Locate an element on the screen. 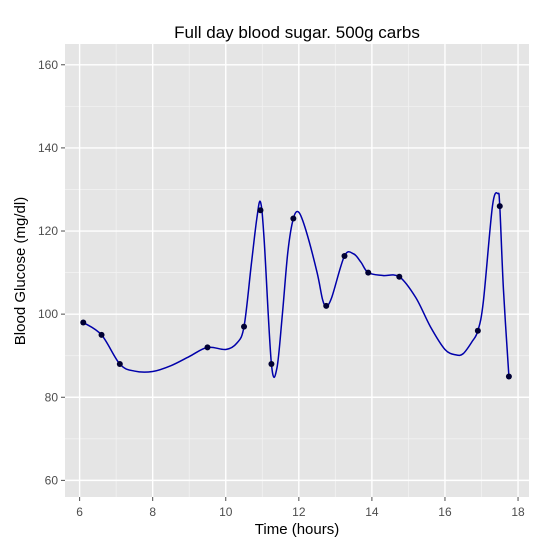 This screenshot has height=550, width=550. x-axis-label: Time (hours) is located at coordinates (297, 529).